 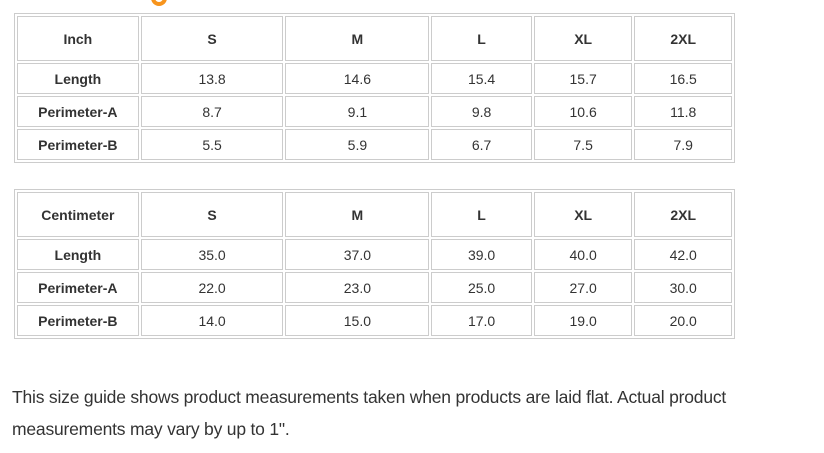 I want to click on measurement-cell: 40.0, so click(x=583, y=254).